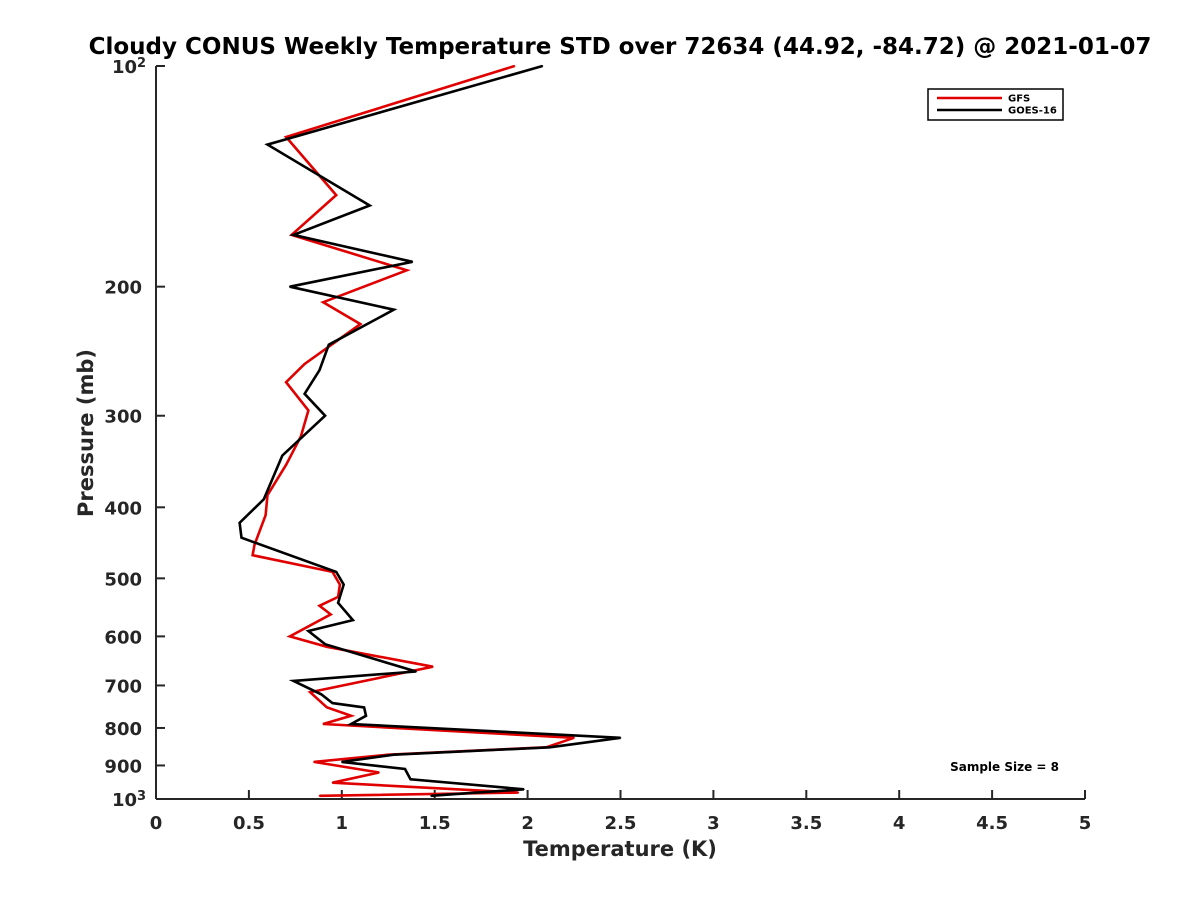 Image resolution: width=1200 pixels, height=900 pixels. I want to click on x-tick-label: 2.5, so click(621, 823).